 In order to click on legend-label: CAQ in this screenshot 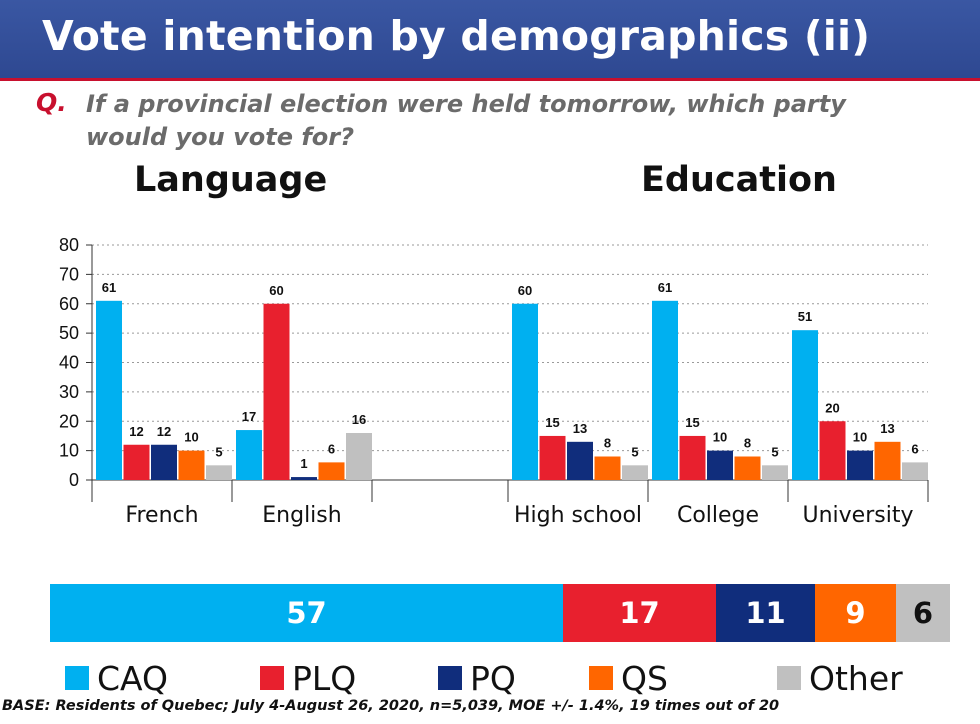, I will do `click(133, 678)`.